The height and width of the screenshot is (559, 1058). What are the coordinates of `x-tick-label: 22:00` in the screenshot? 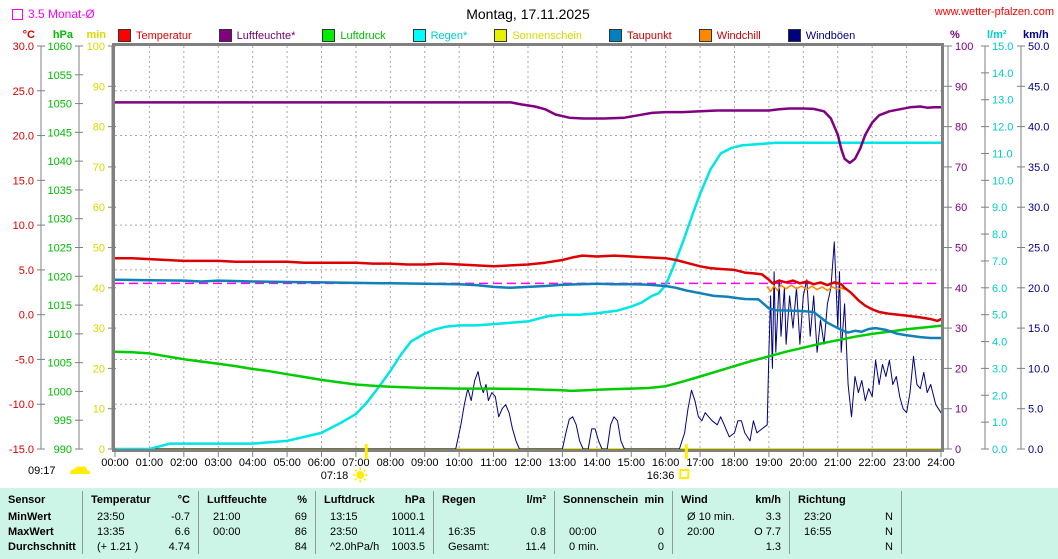 It's located at (872, 463).